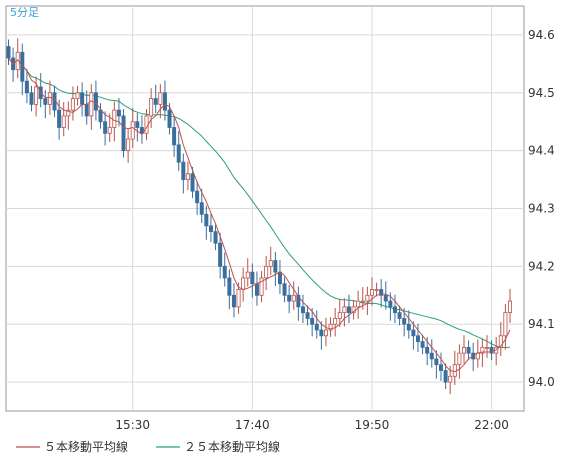 The height and width of the screenshot is (462, 574). What do you see at coordinates (148, 446) in the screenshot?
I see `legend: ５本移動平均線 ２５本移動平均線` at bounding box center [148, 446].